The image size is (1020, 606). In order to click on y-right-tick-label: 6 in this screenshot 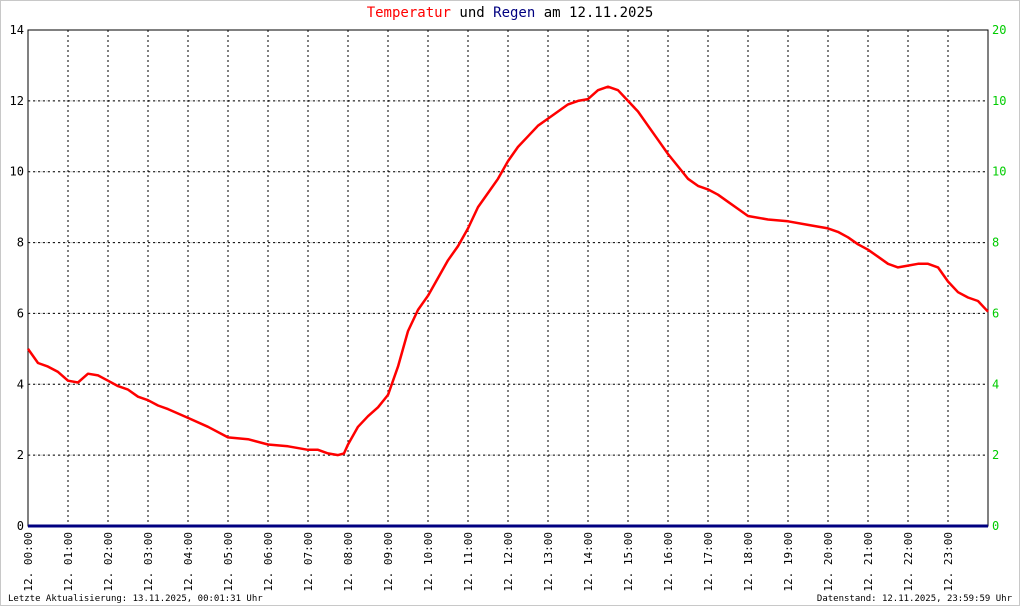, I will do `click(995, 313)`.